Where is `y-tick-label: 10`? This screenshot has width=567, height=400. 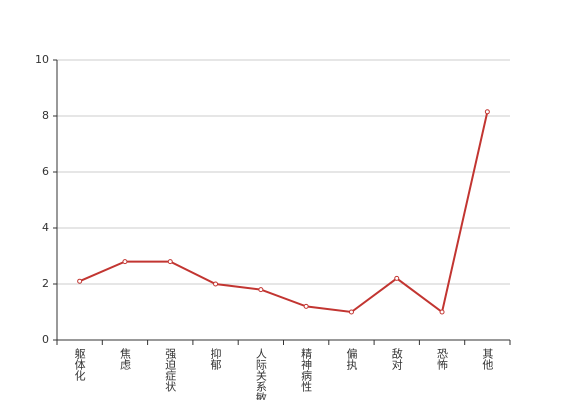
y-tick-label: 10 is located at coordinates (42, 59).